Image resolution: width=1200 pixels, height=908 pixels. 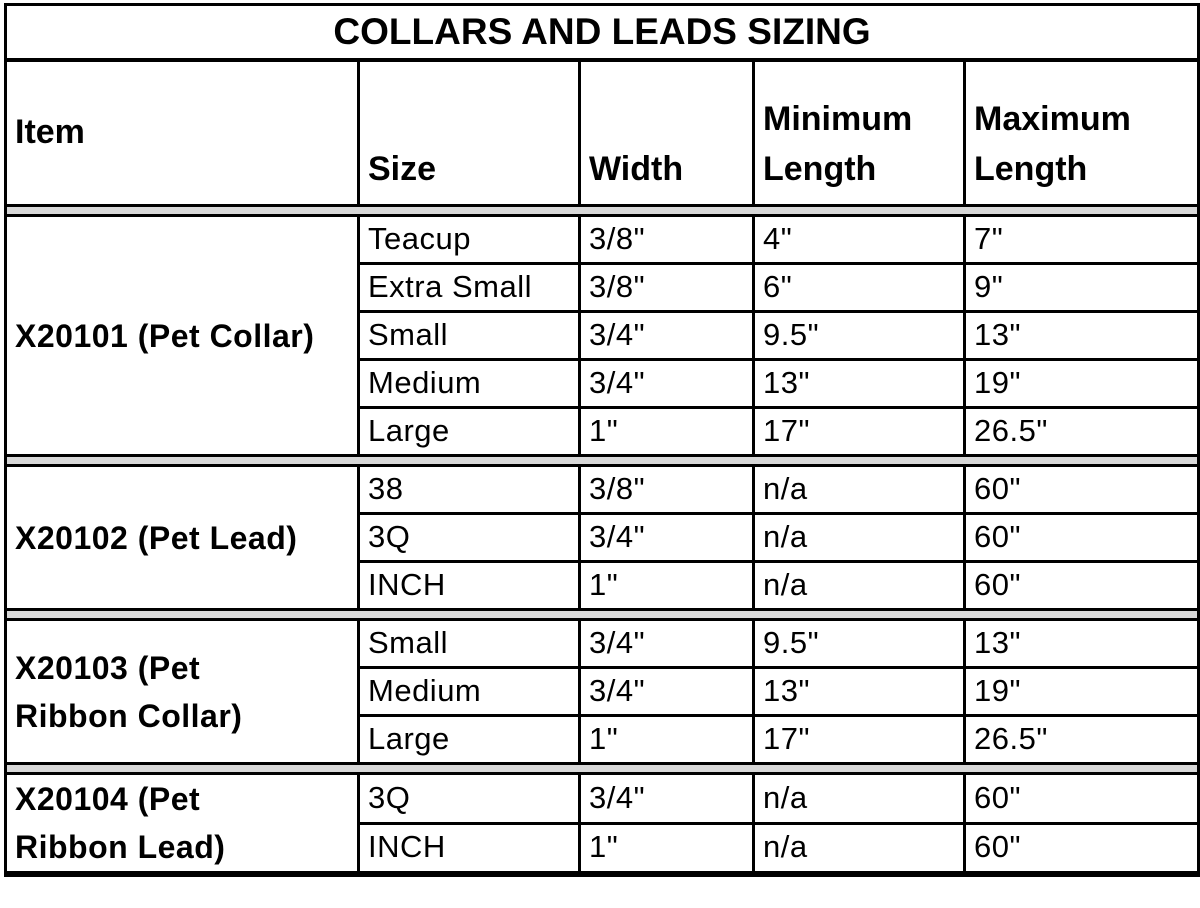 I want to click on column-header-minimum-length: Minimum Length, so click(x=859, y=132).